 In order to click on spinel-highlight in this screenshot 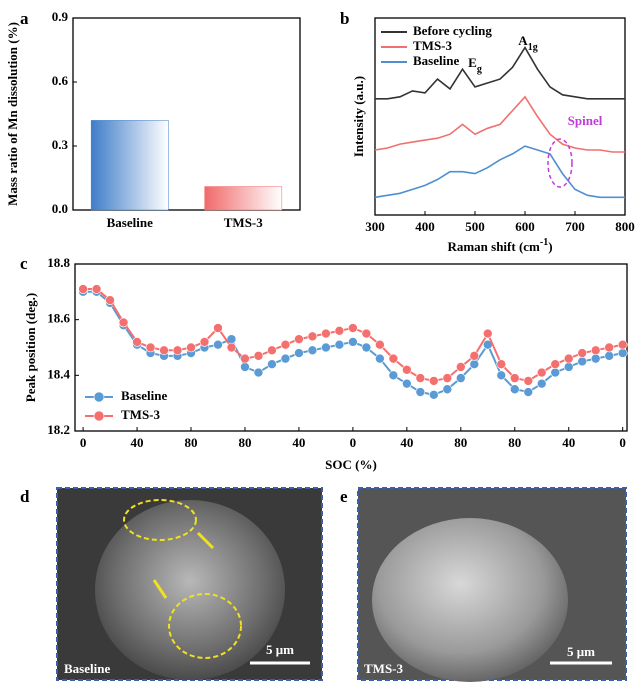, I will do `click(560, 163)`.